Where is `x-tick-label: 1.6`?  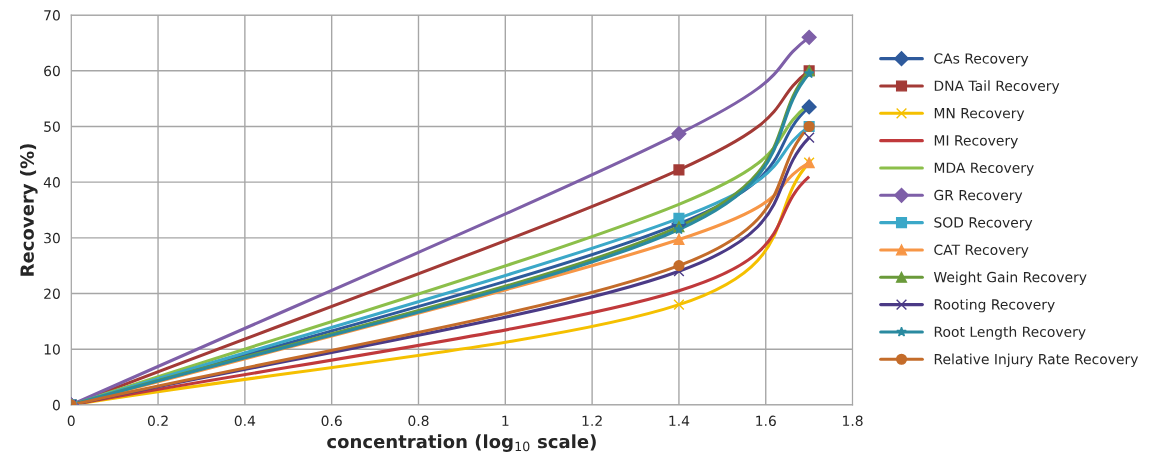 x-tick-label: 1.6 is located at coordinates (766, 421).